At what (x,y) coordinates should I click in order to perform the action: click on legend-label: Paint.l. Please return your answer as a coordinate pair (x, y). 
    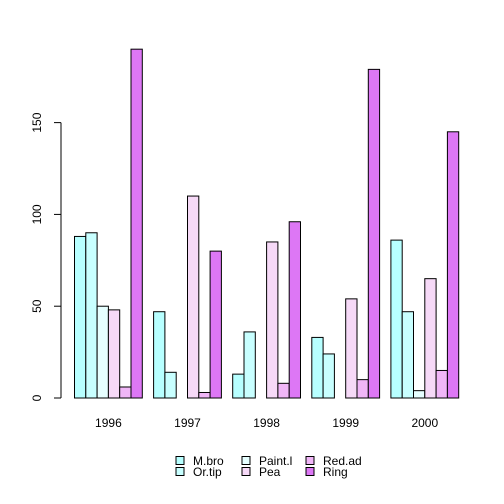
    Looking at the image, I should click on (275, 461).